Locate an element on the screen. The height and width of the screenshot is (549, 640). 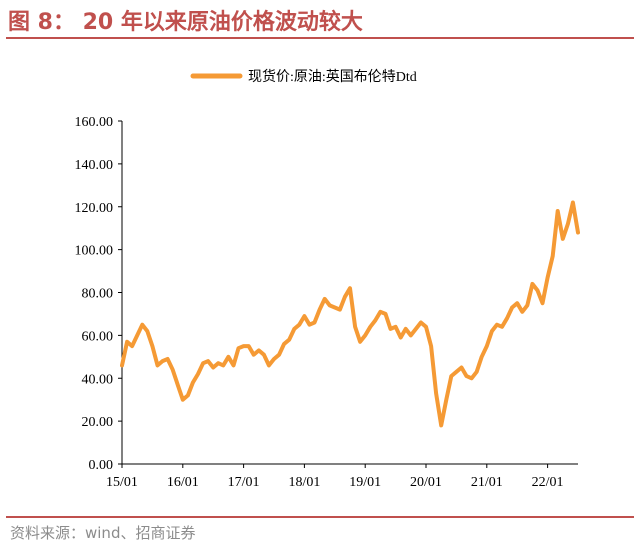
y-tick-label: 140.00 is located at coordinates (94, 165).